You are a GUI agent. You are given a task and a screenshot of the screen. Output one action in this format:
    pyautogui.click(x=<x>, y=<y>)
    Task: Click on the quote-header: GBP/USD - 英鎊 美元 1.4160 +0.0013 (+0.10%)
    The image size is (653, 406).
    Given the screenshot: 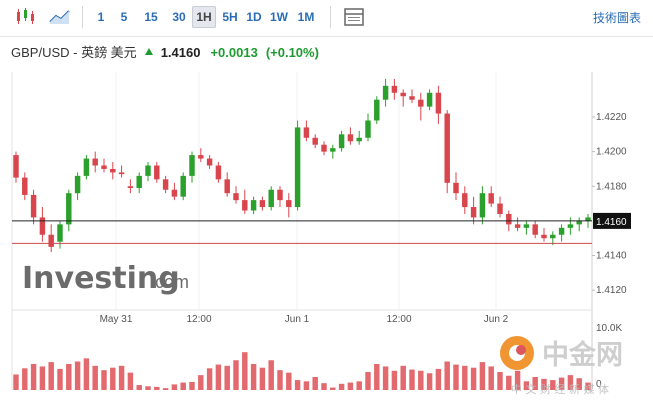 What is the action you would take?
    pyautogui.click(x=165, y=53)
    